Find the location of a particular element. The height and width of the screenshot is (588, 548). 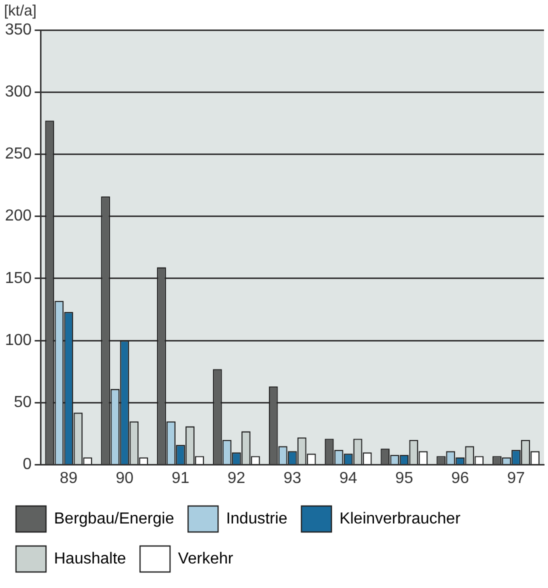

x-tick-label: 94 is located at coordinates (348, 478).